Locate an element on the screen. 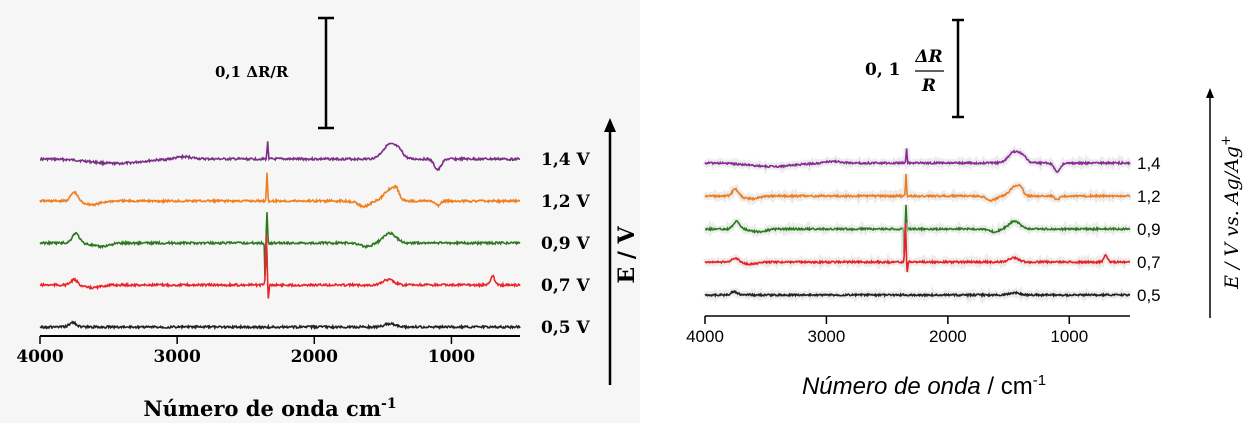 The image size is (1250, 423). right-x-axis-title: Número de onda / cm-1 is located at coordinates (924, 386).